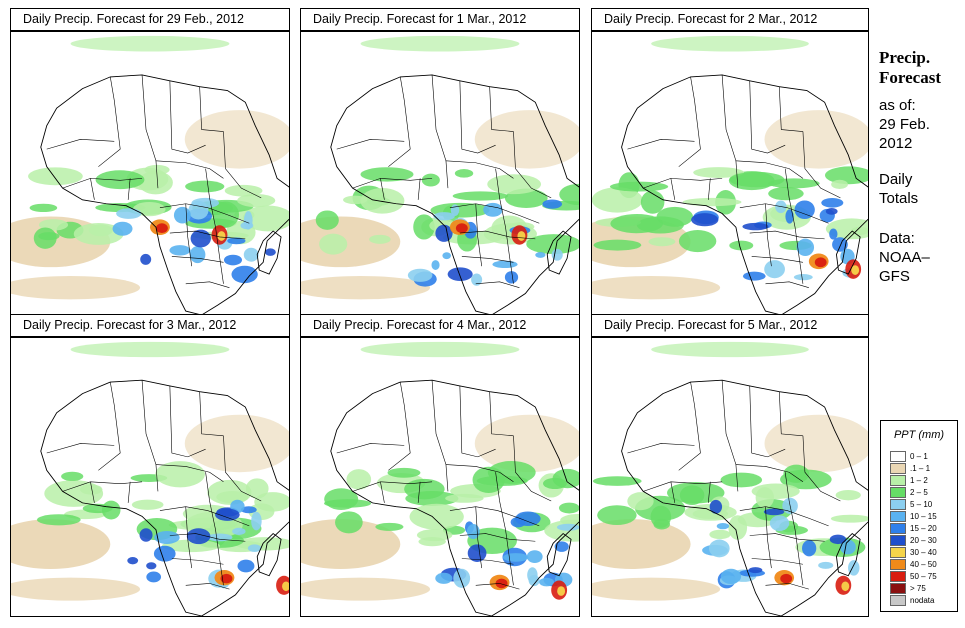 The image size is (965, 628). Describe the element at coordinates (910, 68) in the screenshot. I see `side-title: Precip. Forecast` at that location.